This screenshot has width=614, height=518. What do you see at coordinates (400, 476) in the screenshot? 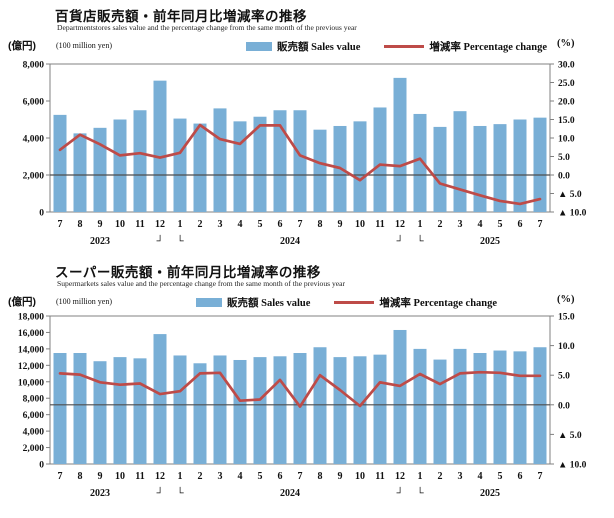
I see `month-label: 12` at bounding box center [400, 476].